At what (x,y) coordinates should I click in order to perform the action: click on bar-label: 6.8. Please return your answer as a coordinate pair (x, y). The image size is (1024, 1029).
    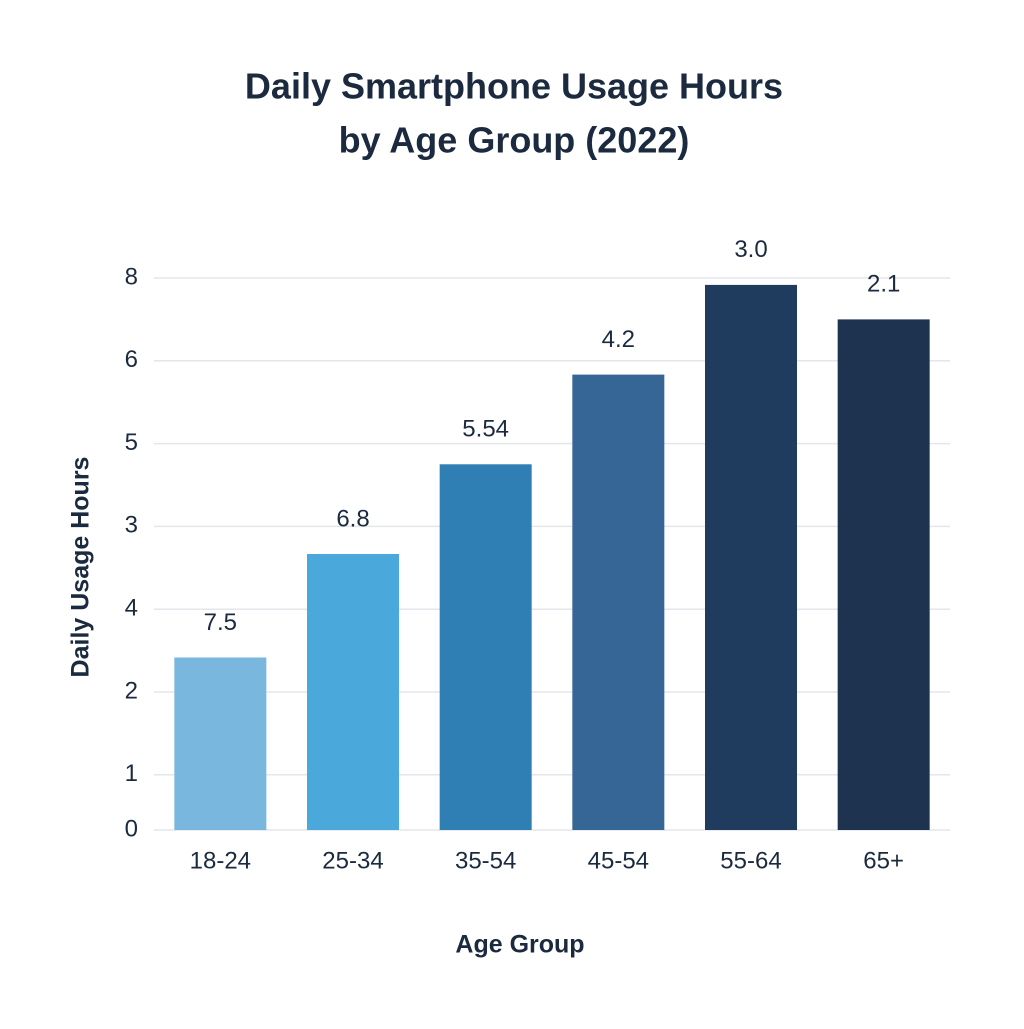
    Looking at the image, I should click on (352, 518).